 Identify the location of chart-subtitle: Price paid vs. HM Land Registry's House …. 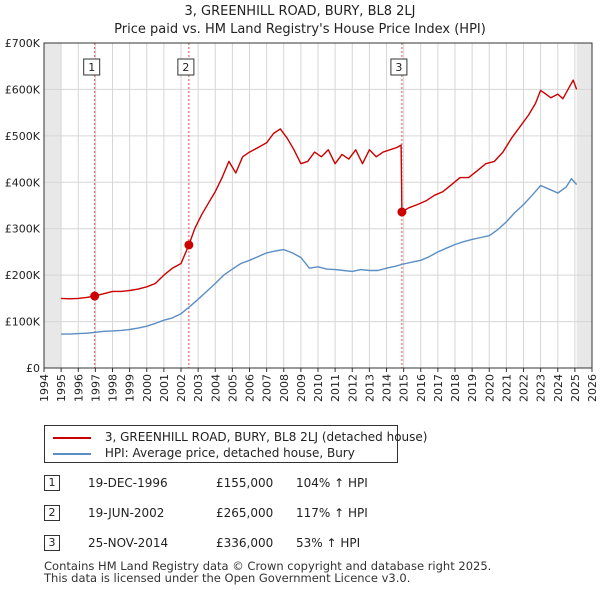
(300, 29).